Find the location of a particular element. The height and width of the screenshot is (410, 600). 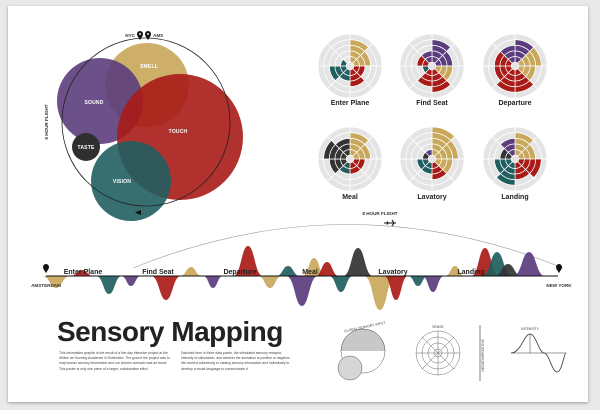

timeline-stage-label: Lavatory is located at coordinates (392, 272).